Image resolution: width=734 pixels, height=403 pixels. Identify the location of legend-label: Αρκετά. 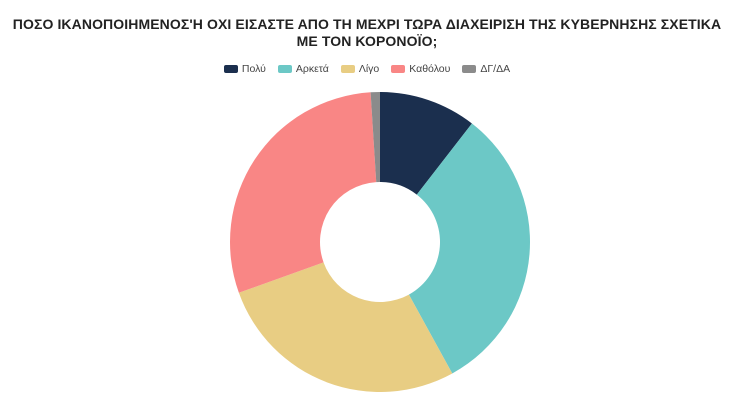
(312, 69).